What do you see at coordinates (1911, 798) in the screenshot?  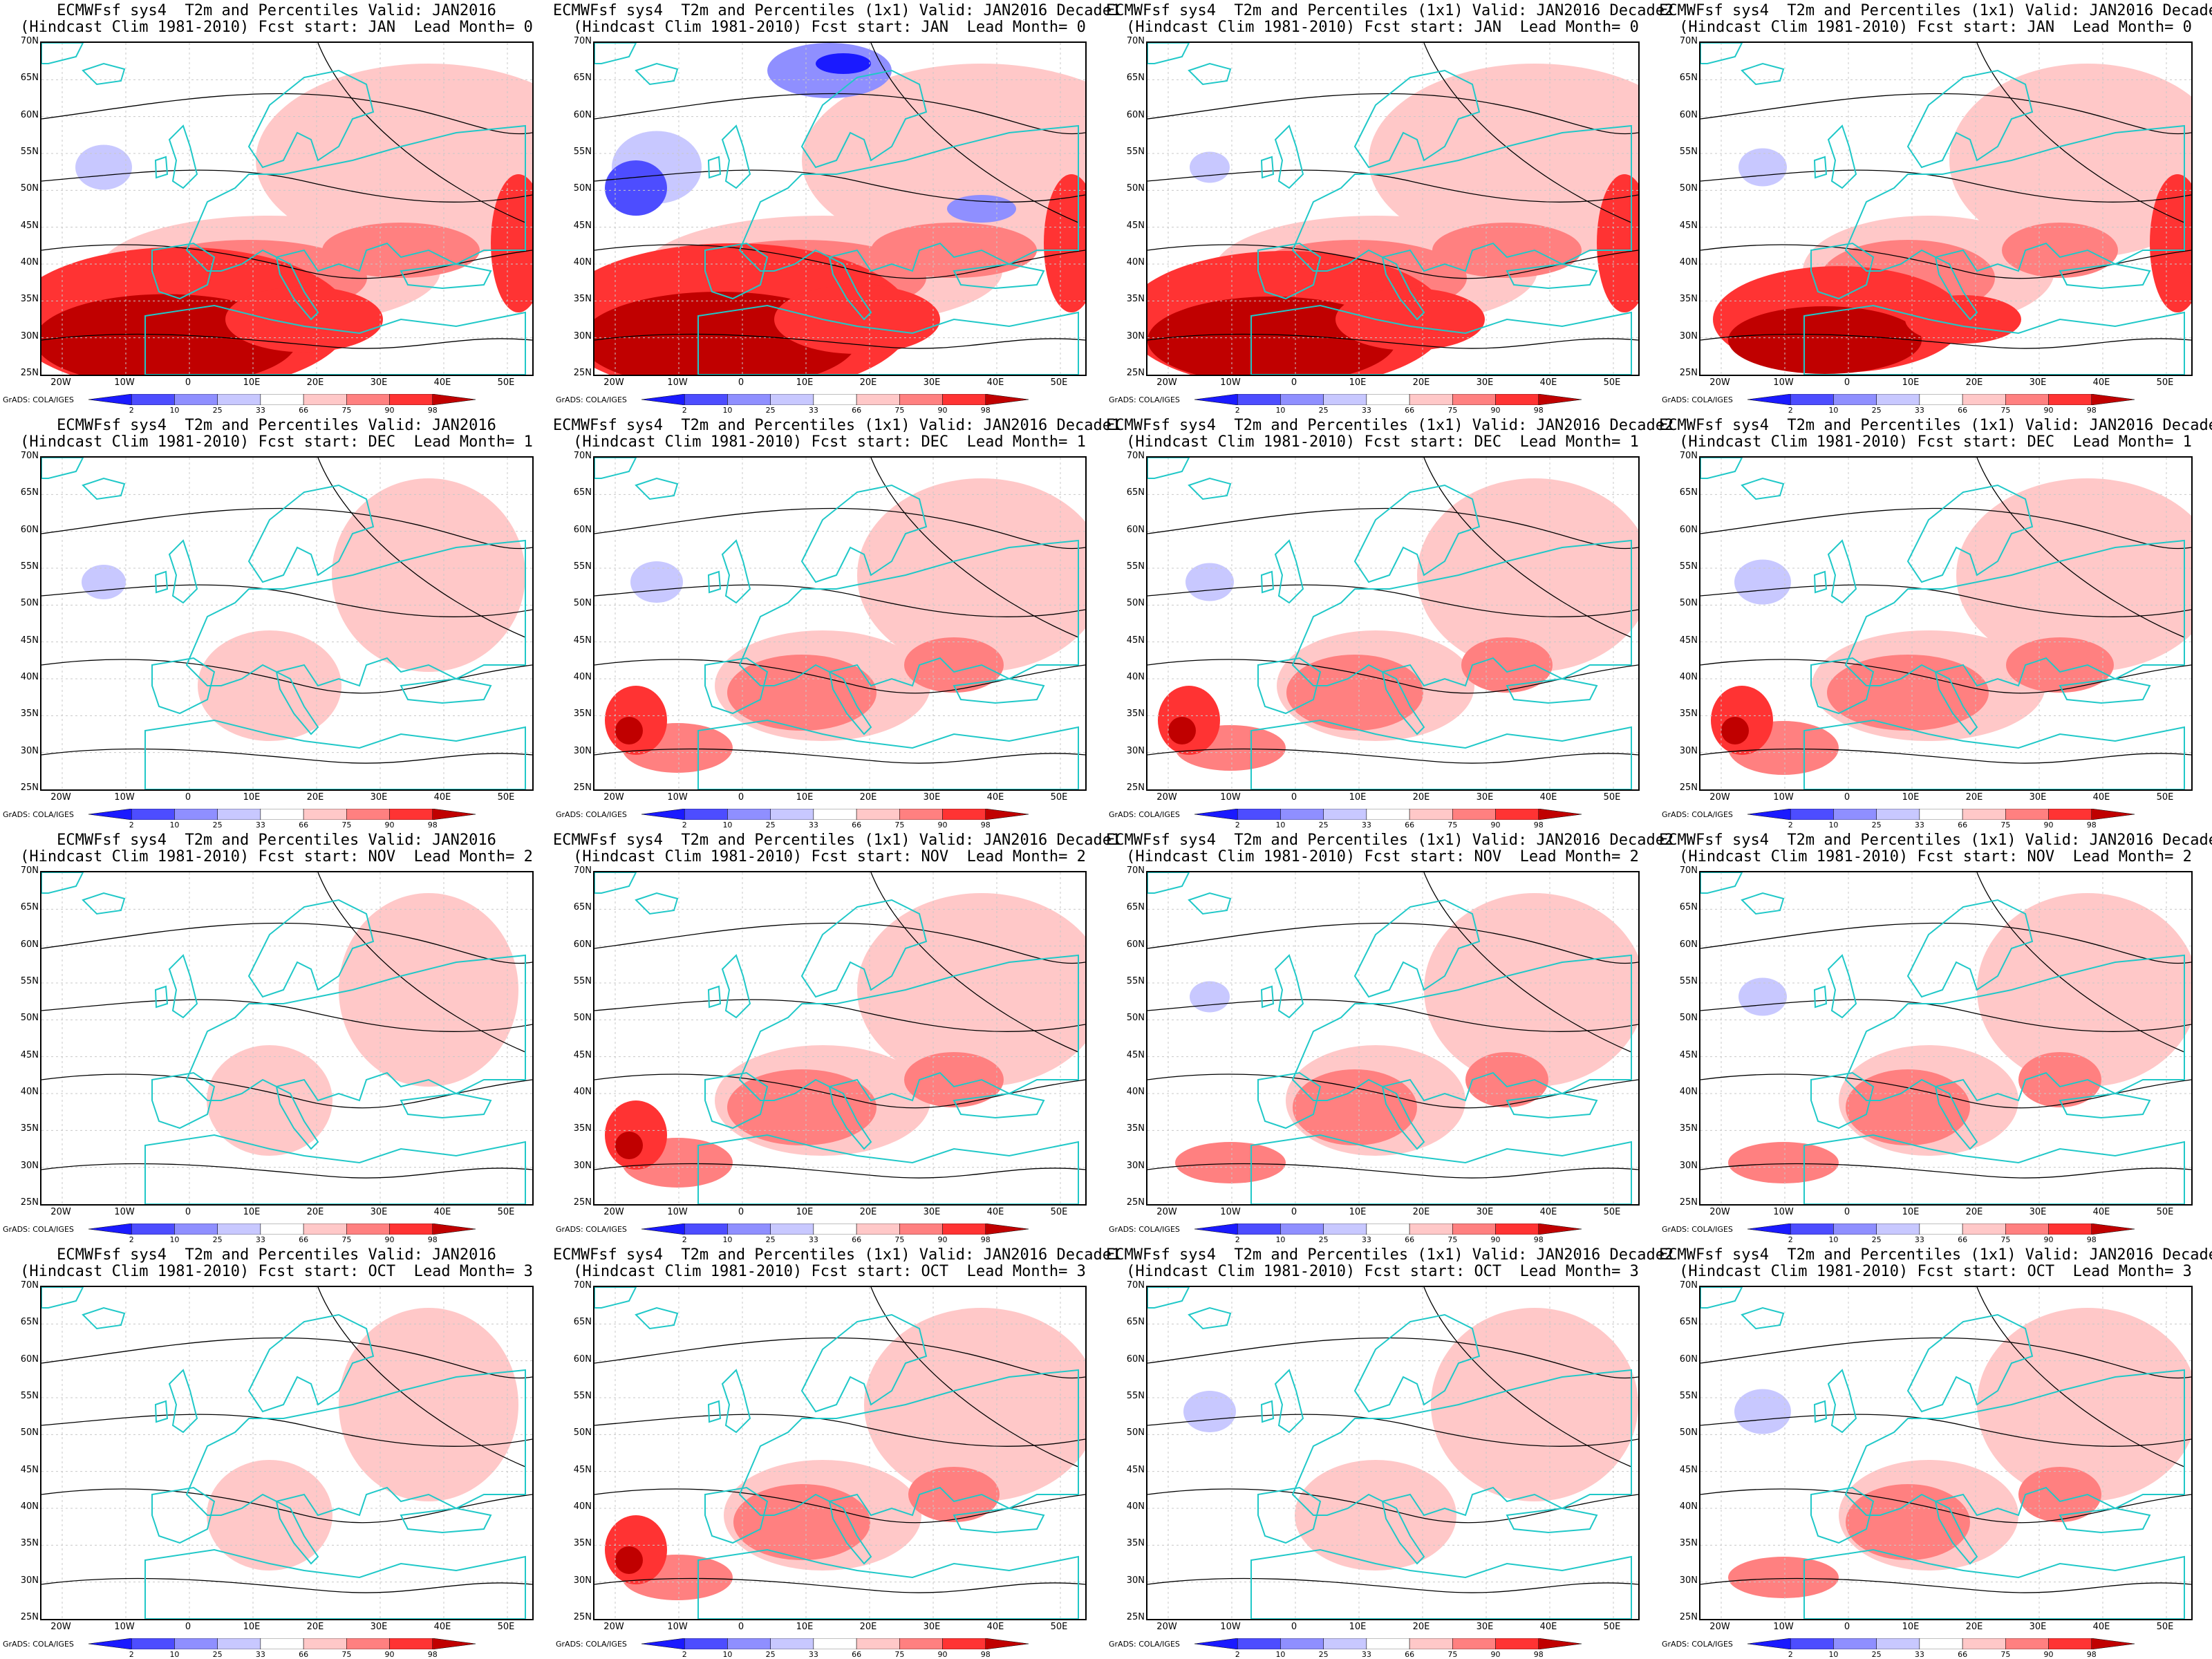 I see `longitude-label: 10E` at bounding box center [1911, 798].